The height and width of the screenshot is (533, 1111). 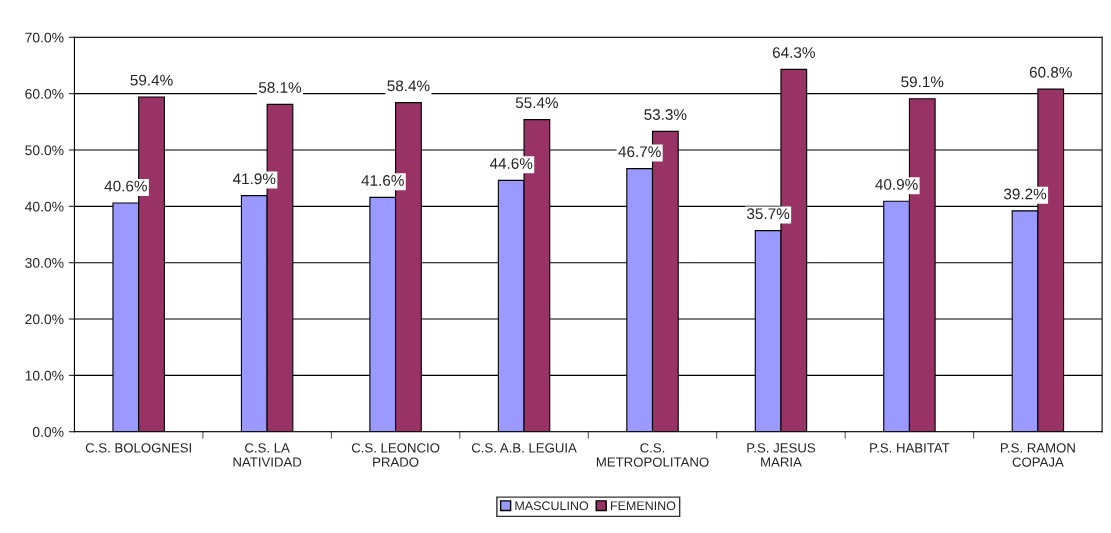 What do you see at coordinates (896, 184) in the screenshot?
I see `data-label: 40.9%` at bounding box center [896, 184].